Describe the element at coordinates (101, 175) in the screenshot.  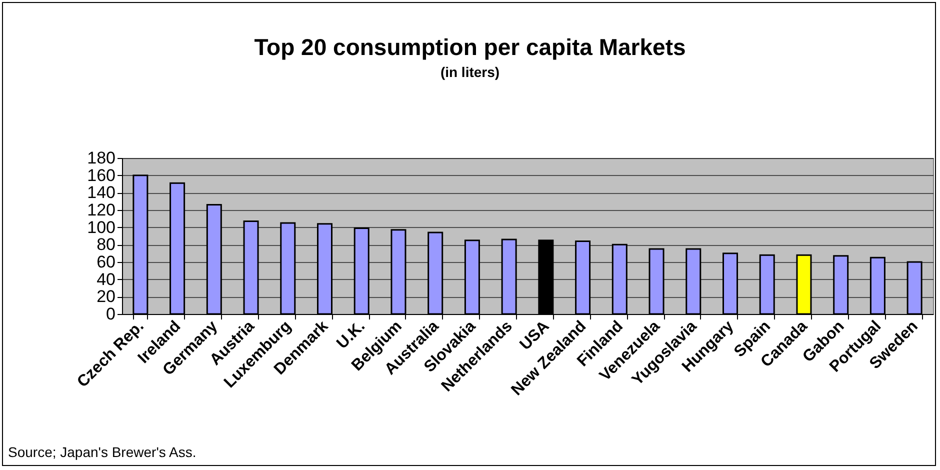
I see `y-tick-label: 160` at that location.